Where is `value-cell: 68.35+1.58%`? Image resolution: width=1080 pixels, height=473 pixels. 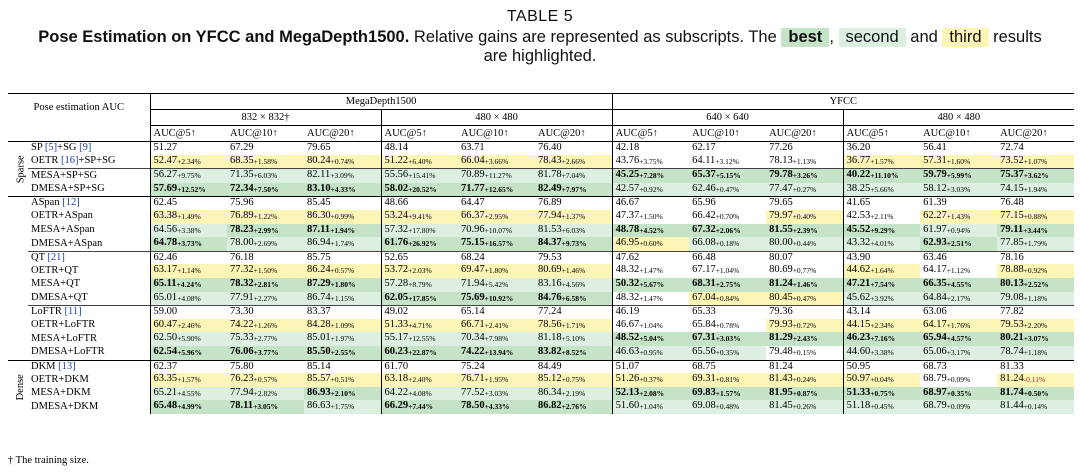 value-cell: 68.35+1.58% is located at coordinates (266, 161).